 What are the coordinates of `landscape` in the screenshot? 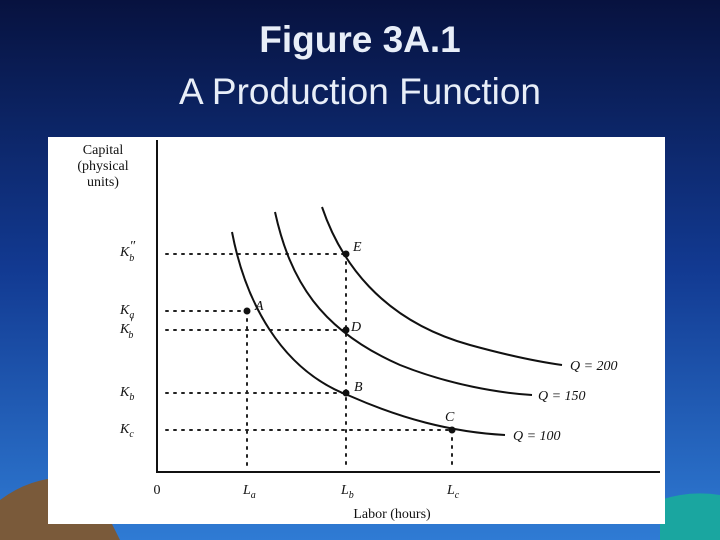 It's located at (690, 516).